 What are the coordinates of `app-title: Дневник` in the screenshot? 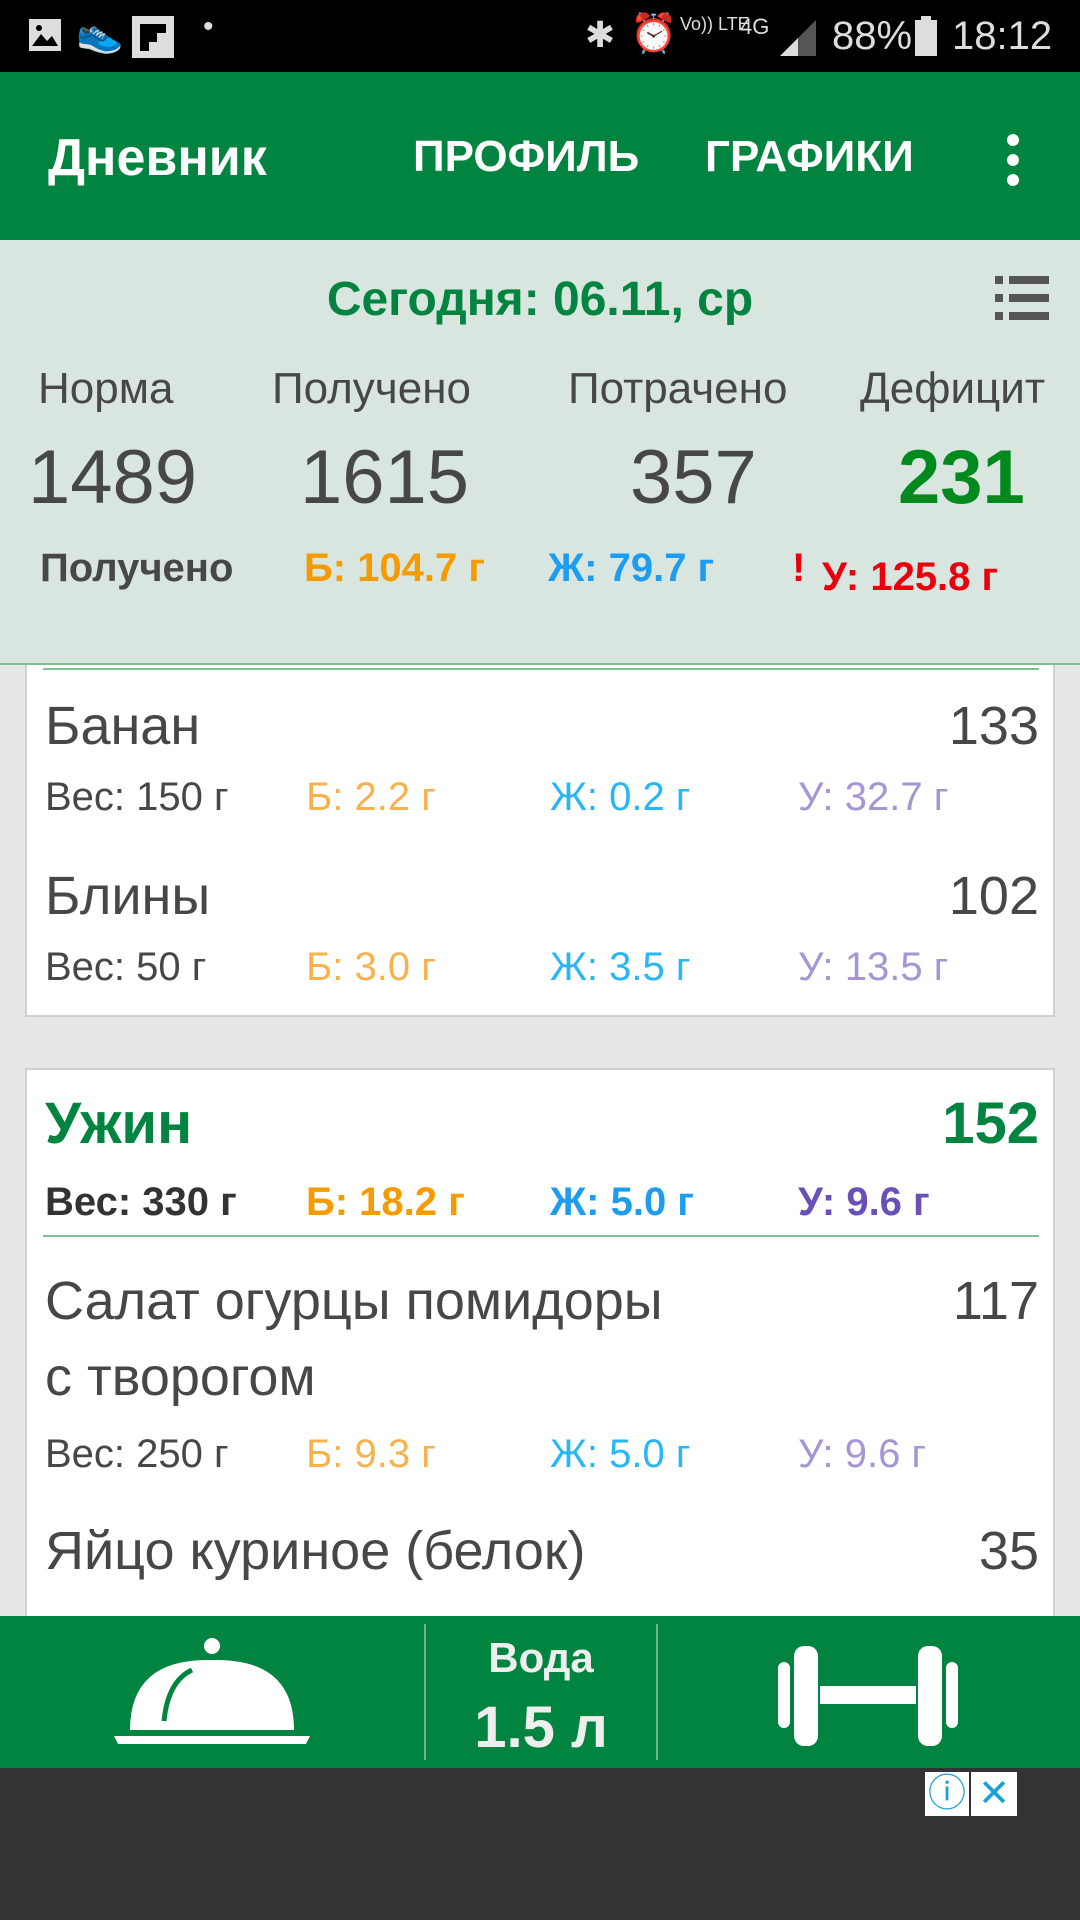 It's located at (157, 158).